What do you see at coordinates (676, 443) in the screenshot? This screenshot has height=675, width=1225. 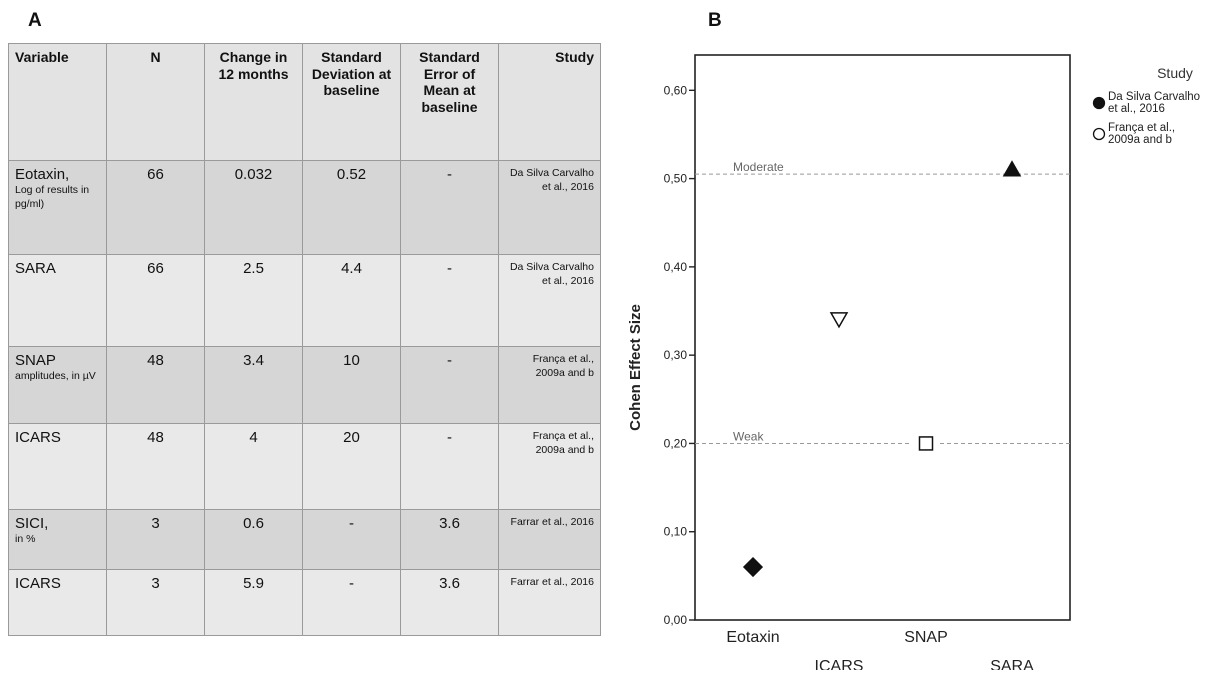 I see `y-tick-label: 0,20` at bounding box center [676, 443].